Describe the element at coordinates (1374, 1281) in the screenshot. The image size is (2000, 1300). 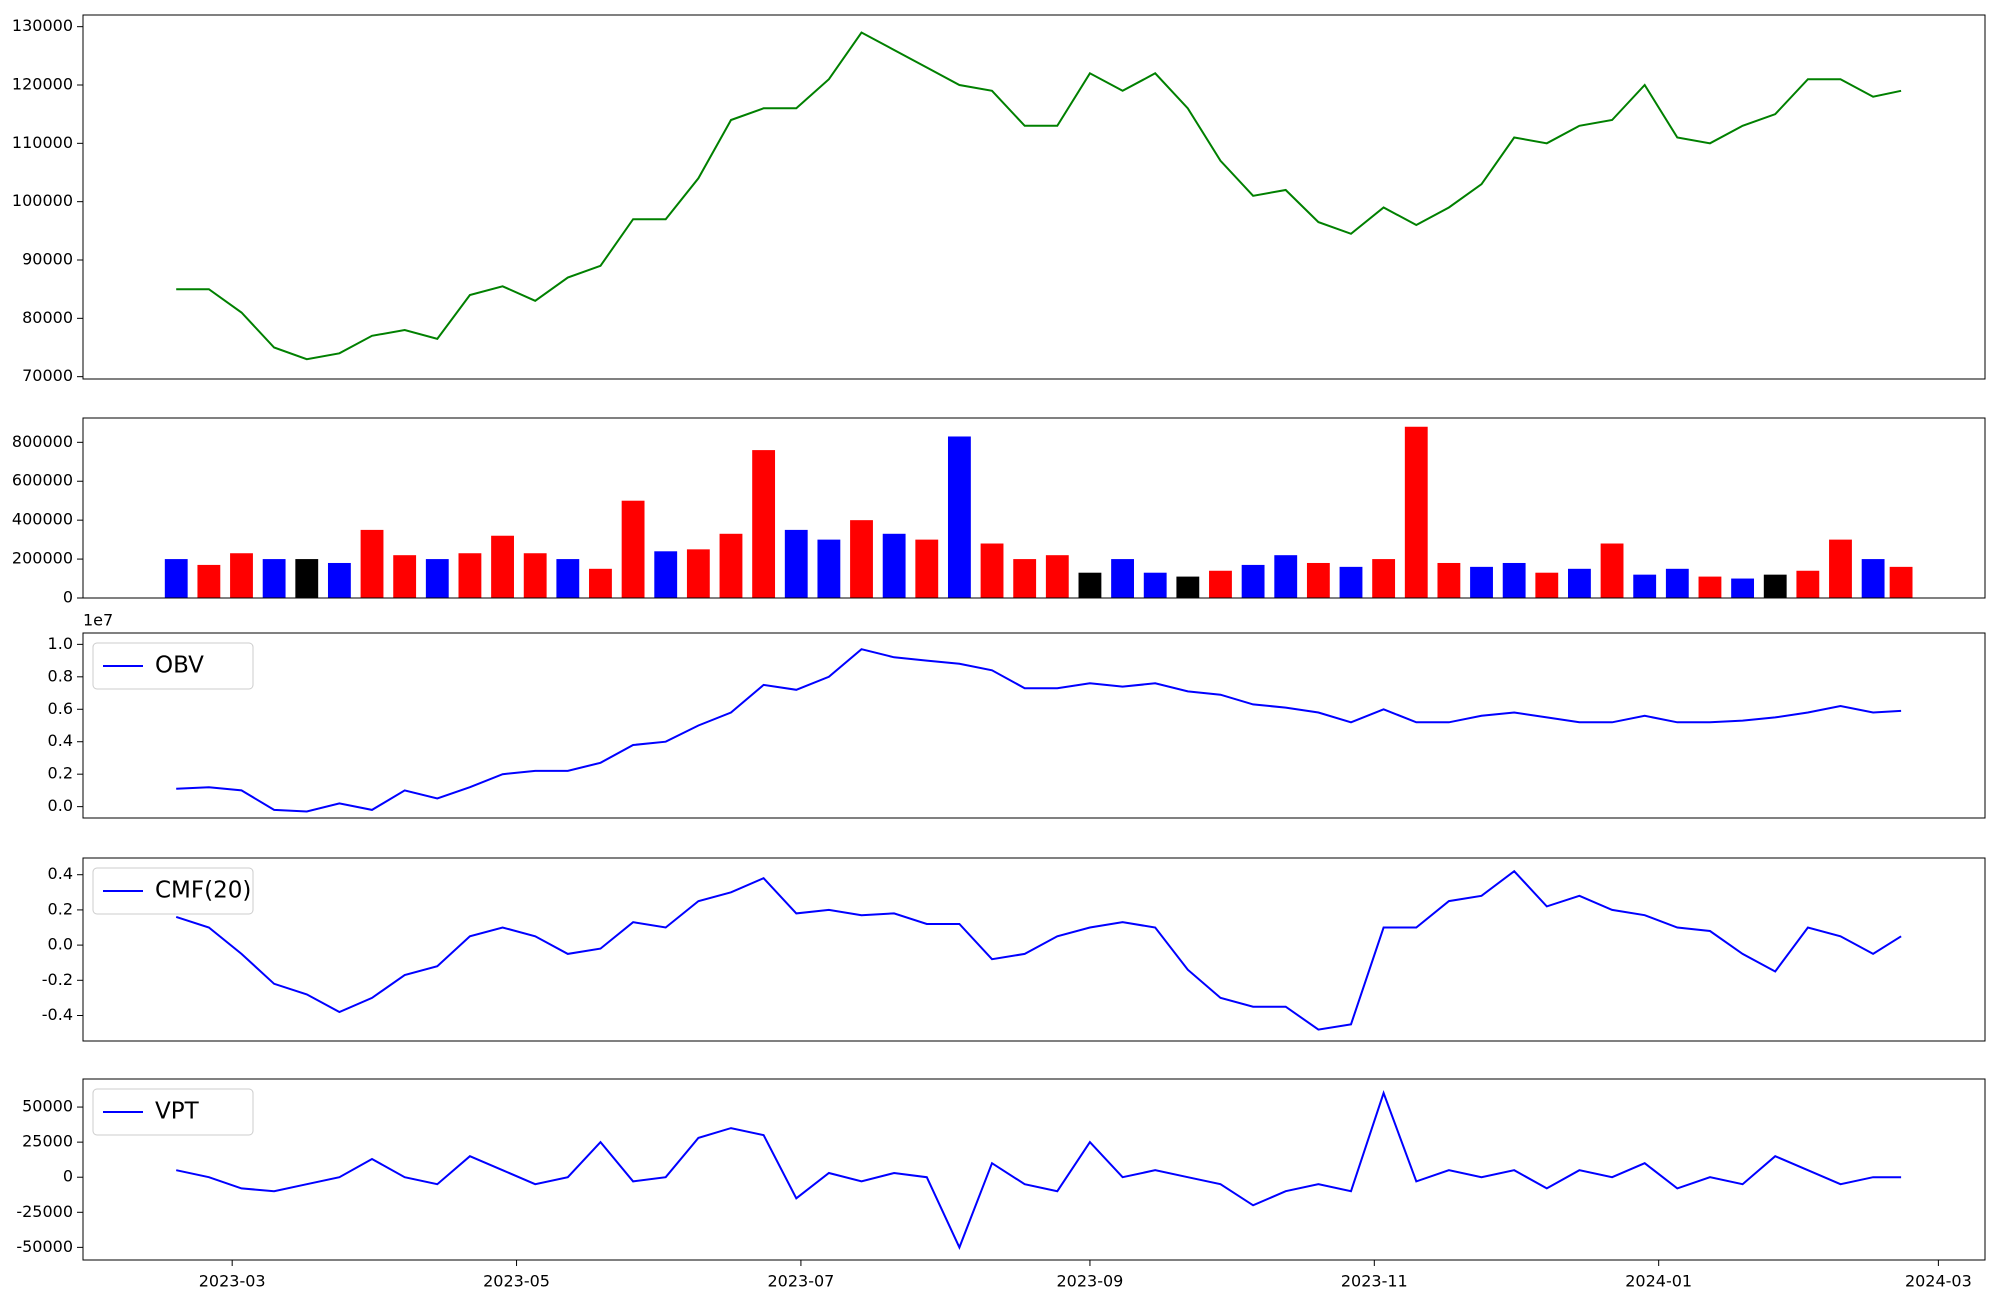
I see `x-tick-label: 2023-11` at that location.